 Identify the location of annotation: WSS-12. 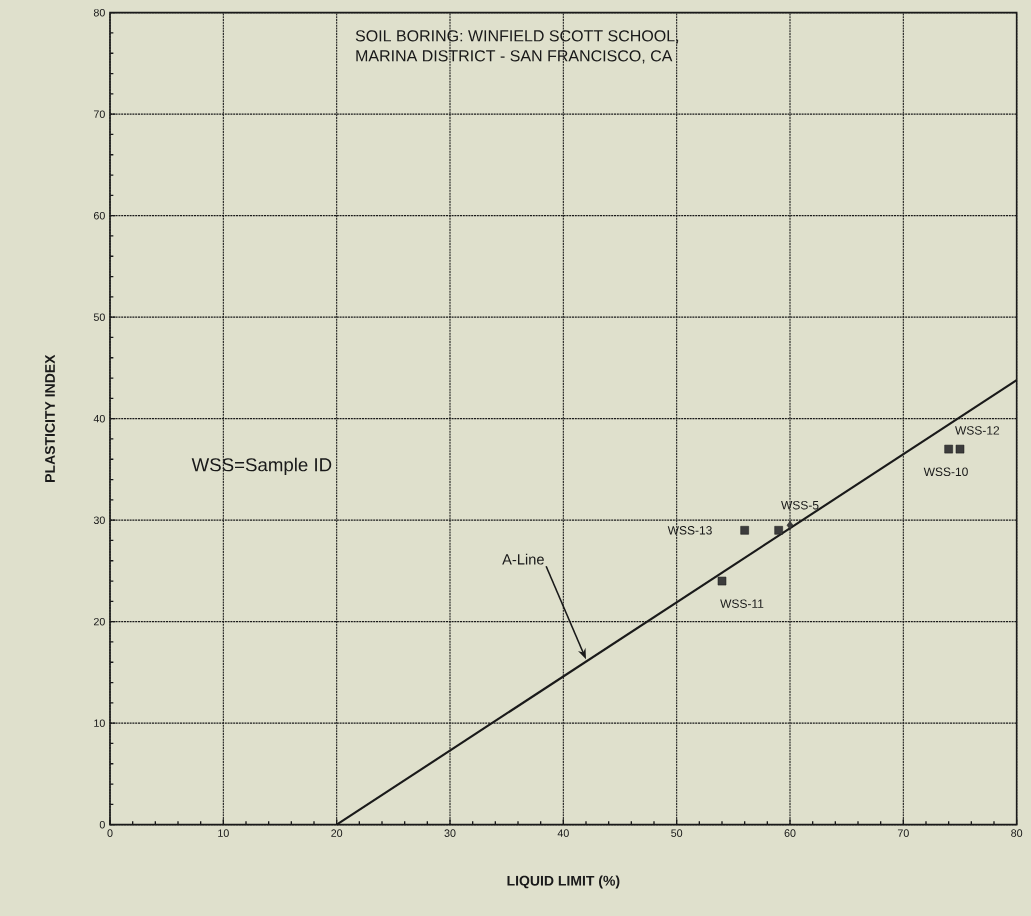
(977, 430).